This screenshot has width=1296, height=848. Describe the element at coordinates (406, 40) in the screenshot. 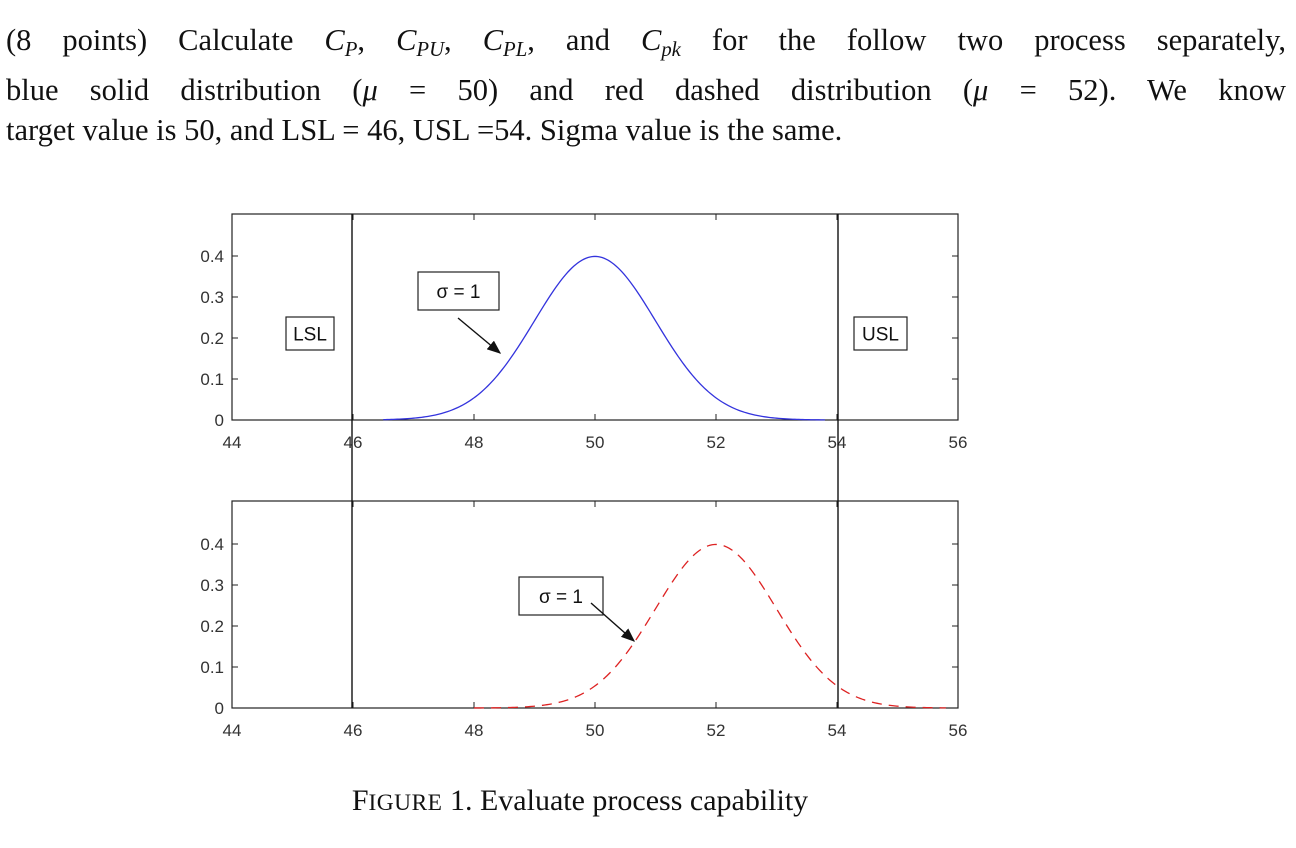

I see `cpu-letter: C` at that location.